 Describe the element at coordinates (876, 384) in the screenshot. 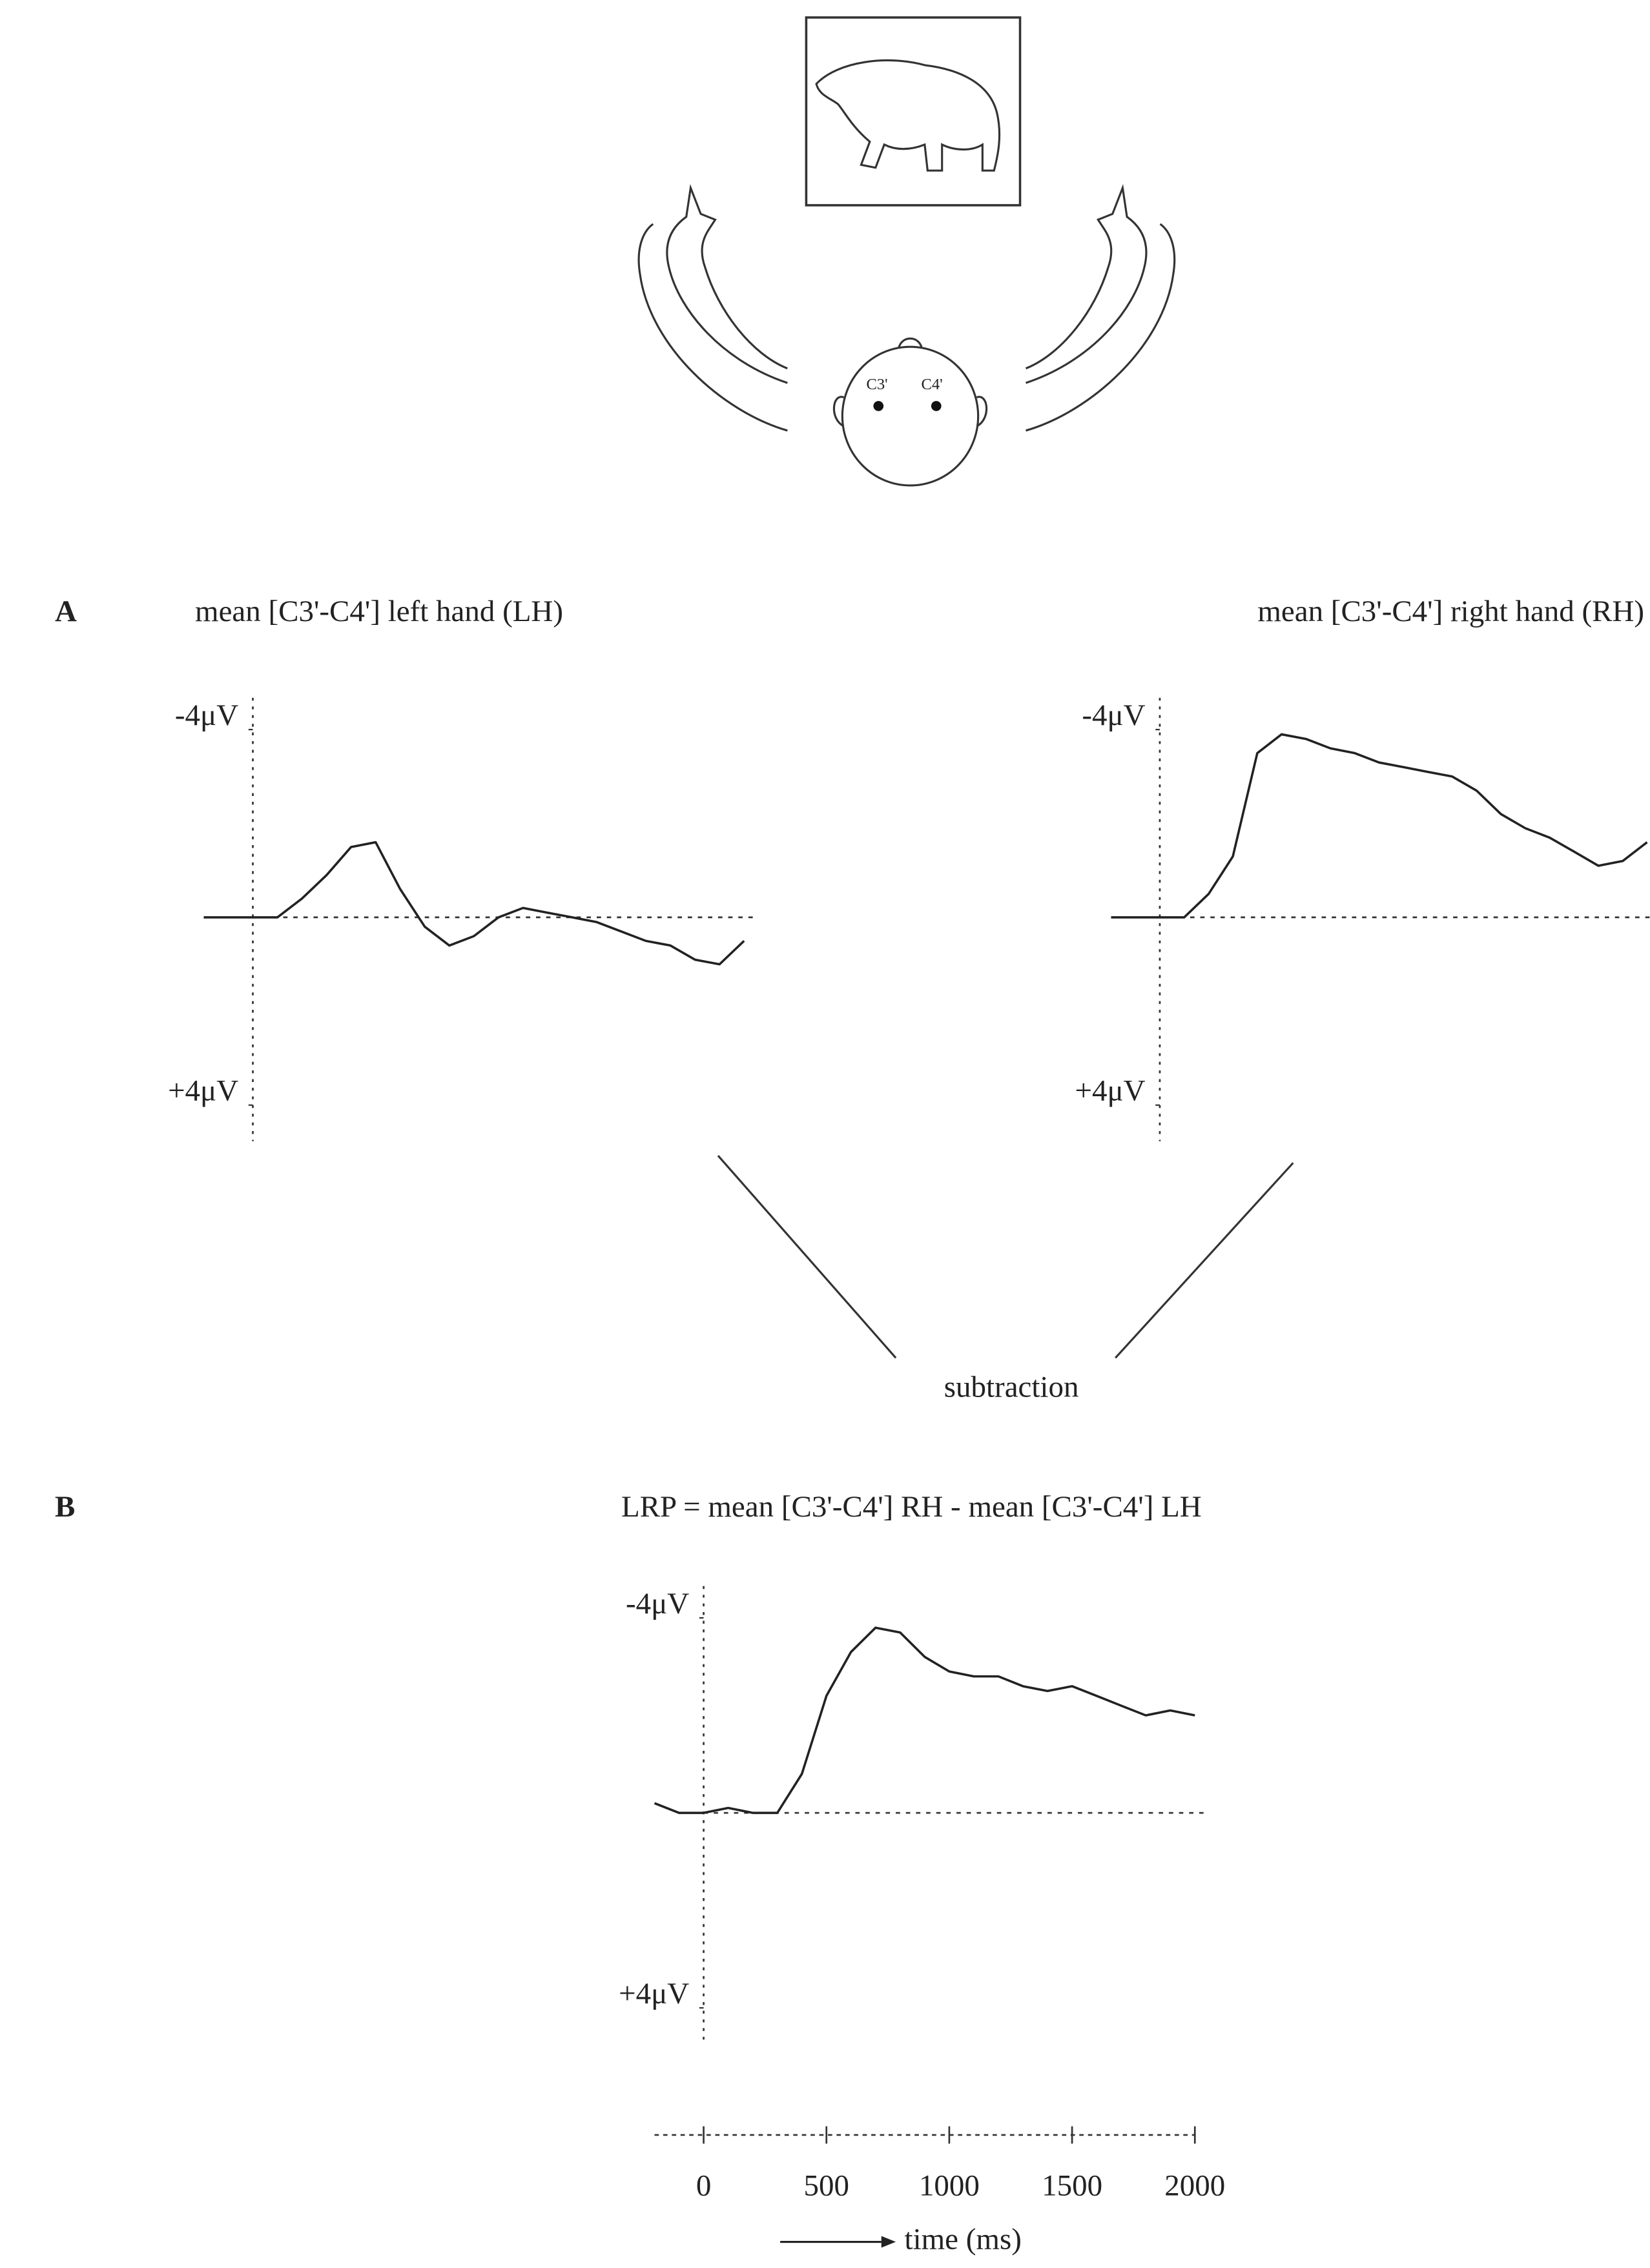

I see `electrode-label: C3'` at that location.